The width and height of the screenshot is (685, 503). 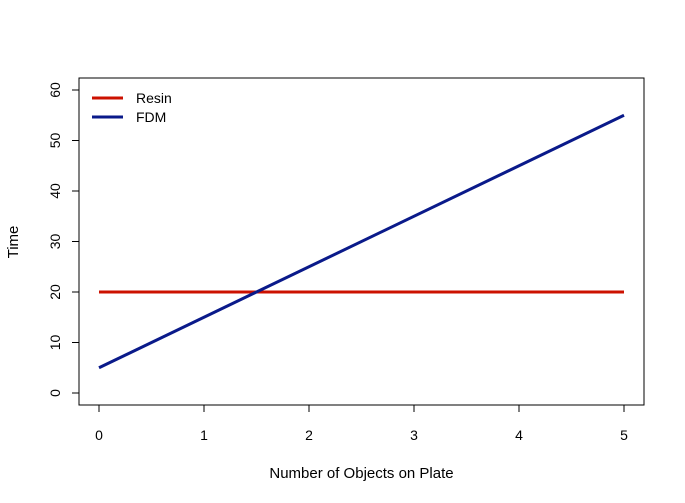 What do you see at coordinates (55, 242) in the screenshot?
I see `y-tick-label: 30` at bounding box center [55, 242].